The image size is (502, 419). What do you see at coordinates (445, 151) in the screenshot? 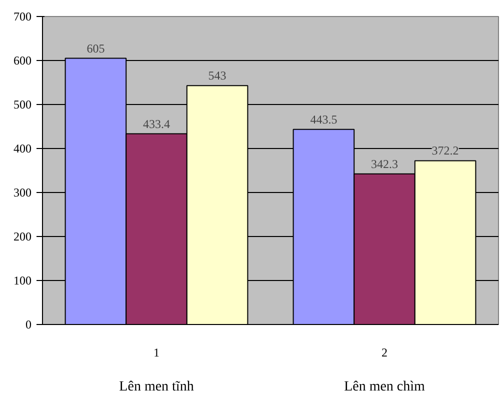
I see `data-label: 372.2` at bounding box center [445, 151].